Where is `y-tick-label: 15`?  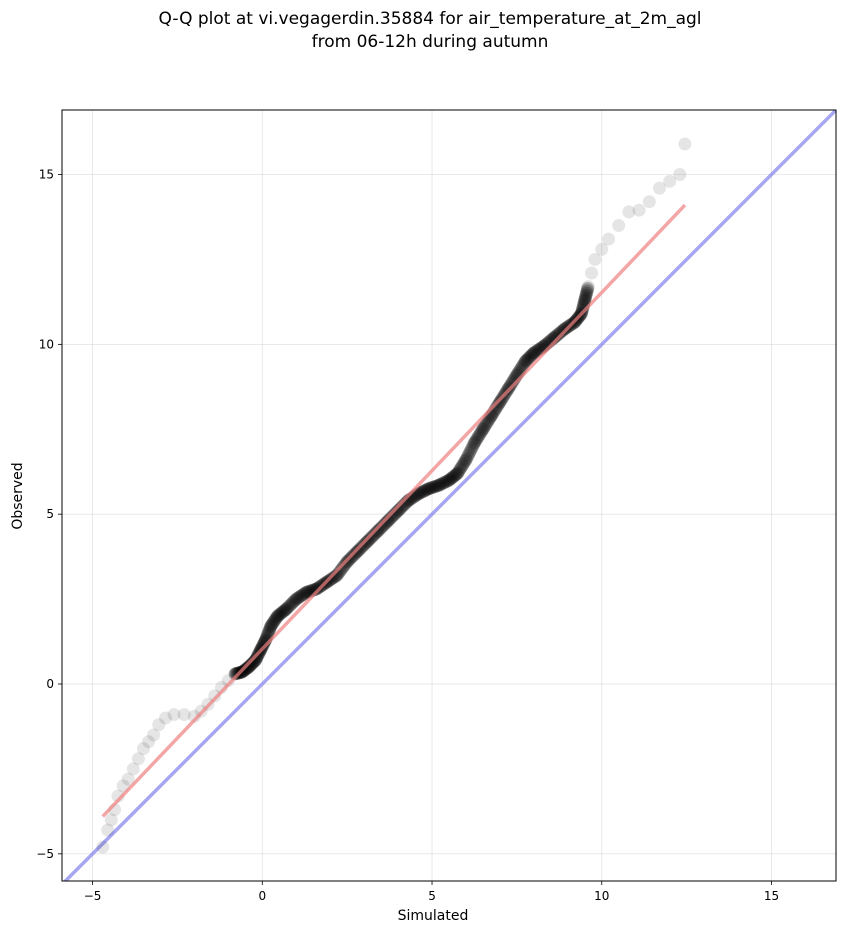
y-tick-label: 15 is located at coordinates (46, 175).